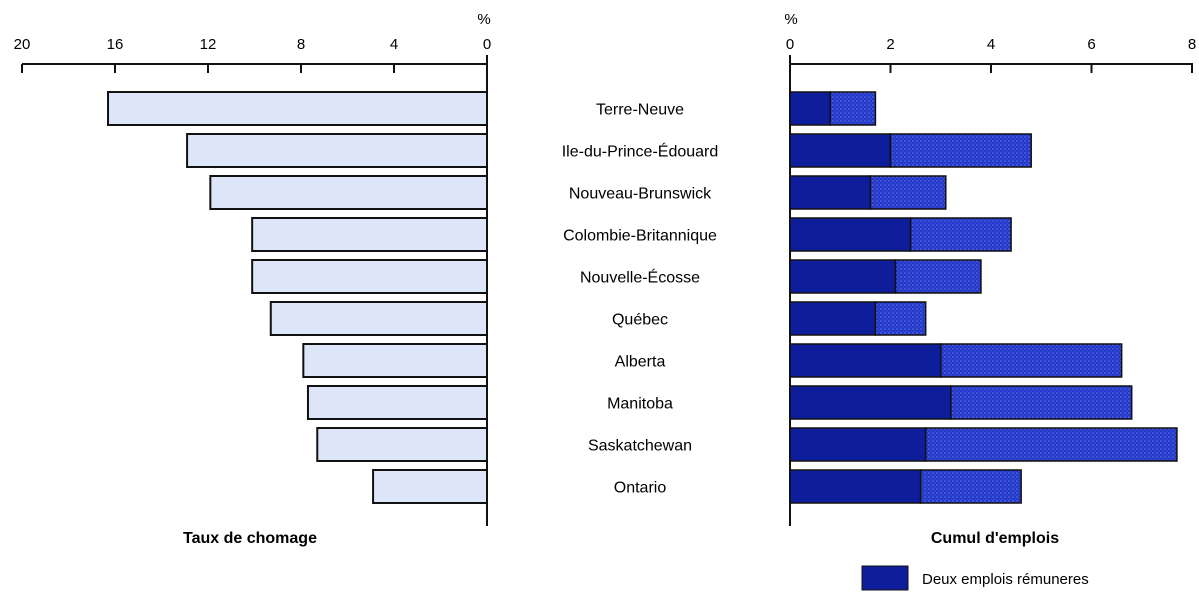  I want to click on left-tick-label: 12, so click(208, 44).